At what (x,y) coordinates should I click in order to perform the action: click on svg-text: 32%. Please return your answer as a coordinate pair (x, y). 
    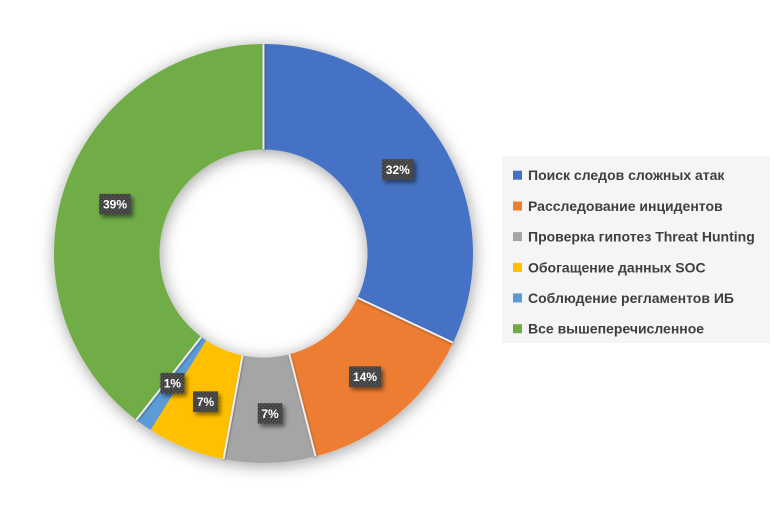
    Looking at the image, I should click on (398, 170).